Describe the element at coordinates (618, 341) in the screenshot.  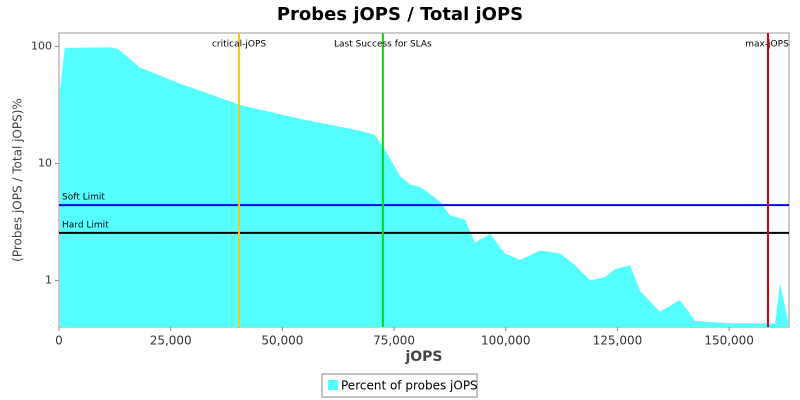
I see `x-tick-label: 125,000` at that location.